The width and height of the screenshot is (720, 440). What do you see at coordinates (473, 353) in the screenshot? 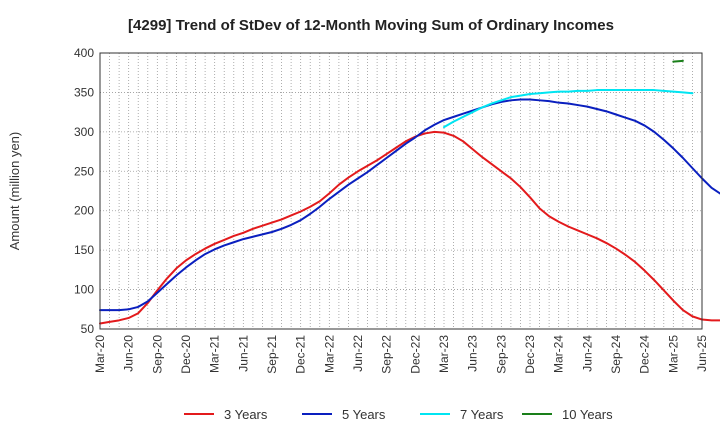
I see `x-tick-label: Jun-23` at bounding box center [473, 353].